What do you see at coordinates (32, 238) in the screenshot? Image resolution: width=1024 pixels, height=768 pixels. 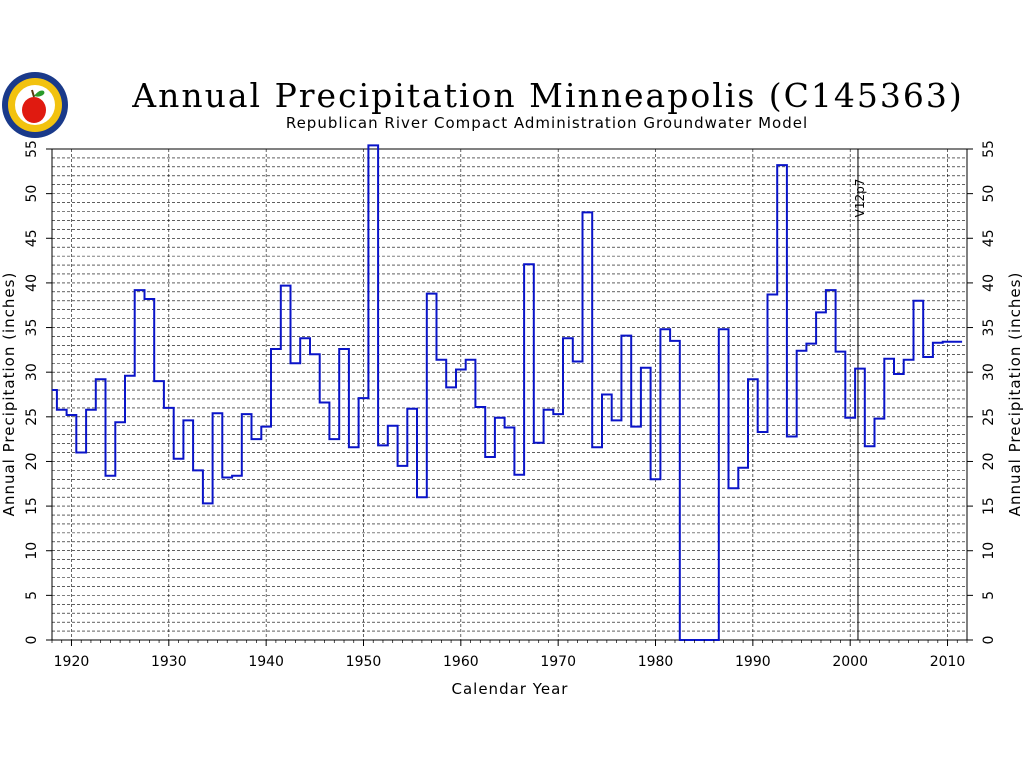 I see `y-tick-label-left: 45` at bounding box center [32, 238].